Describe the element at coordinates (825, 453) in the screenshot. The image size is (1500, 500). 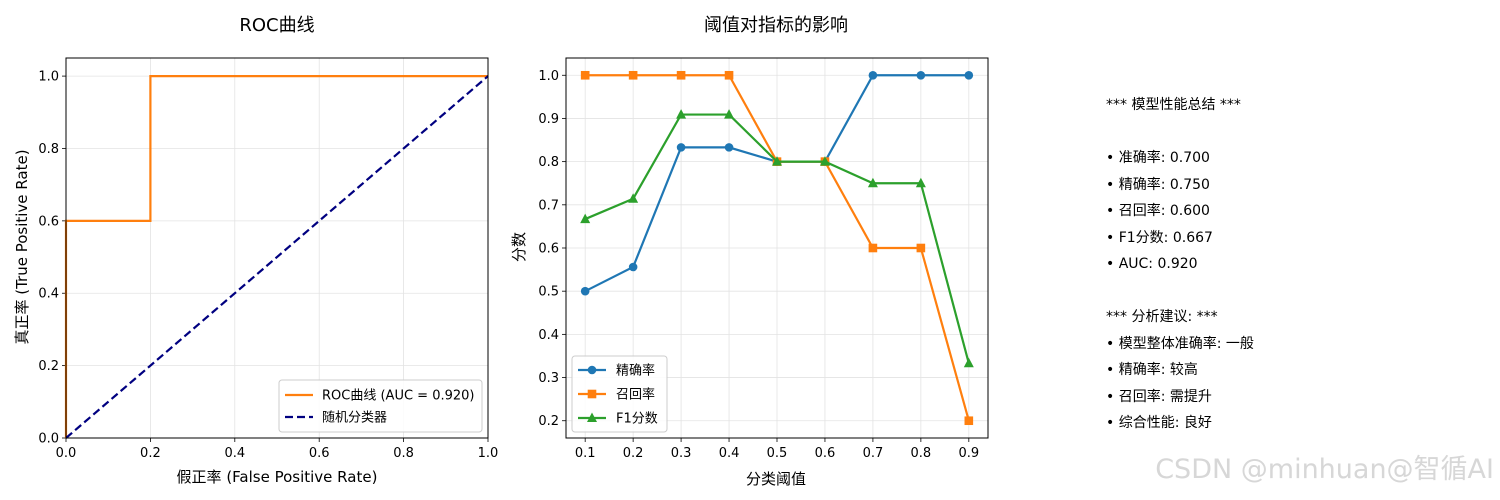
I see `threshold-x-tick-label: 0.6` at that location.